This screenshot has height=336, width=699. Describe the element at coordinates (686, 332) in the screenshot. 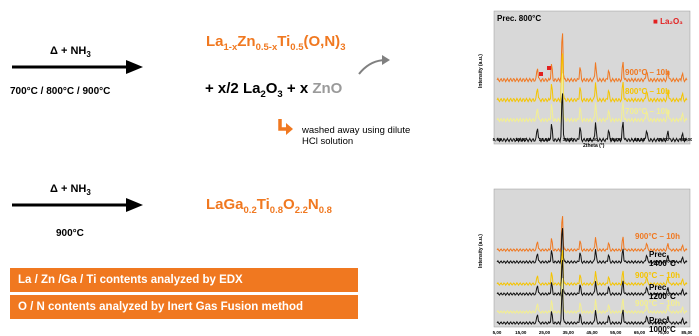

I see `plot-bottom-xtick-8: 85,00` at that location.